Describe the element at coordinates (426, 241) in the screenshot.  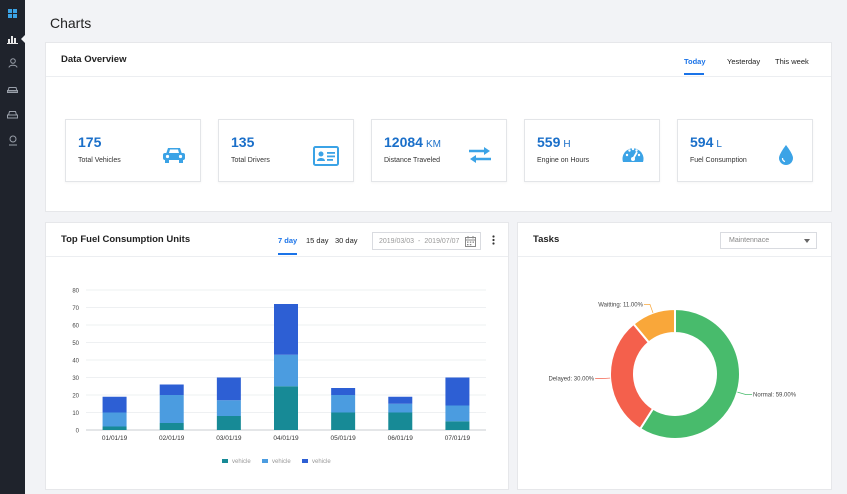
I see `date-range-picker: 2019/03/03 - 2019/07/07` at that location.